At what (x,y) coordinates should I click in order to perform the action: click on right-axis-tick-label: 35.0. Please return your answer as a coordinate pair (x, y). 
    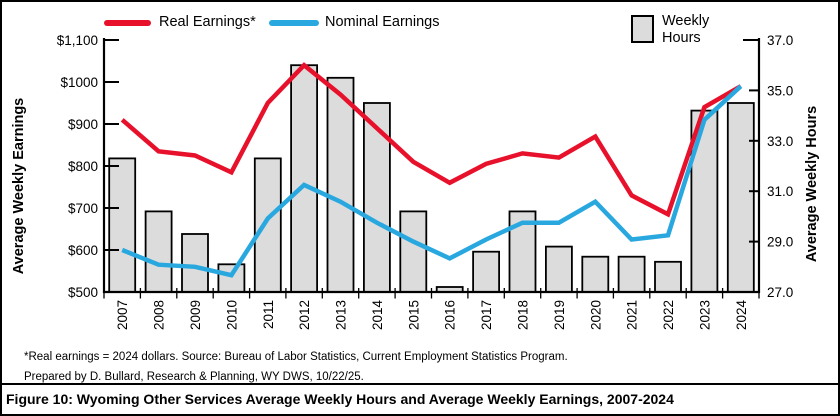
    Looking at the image, I should click on (780, 90).